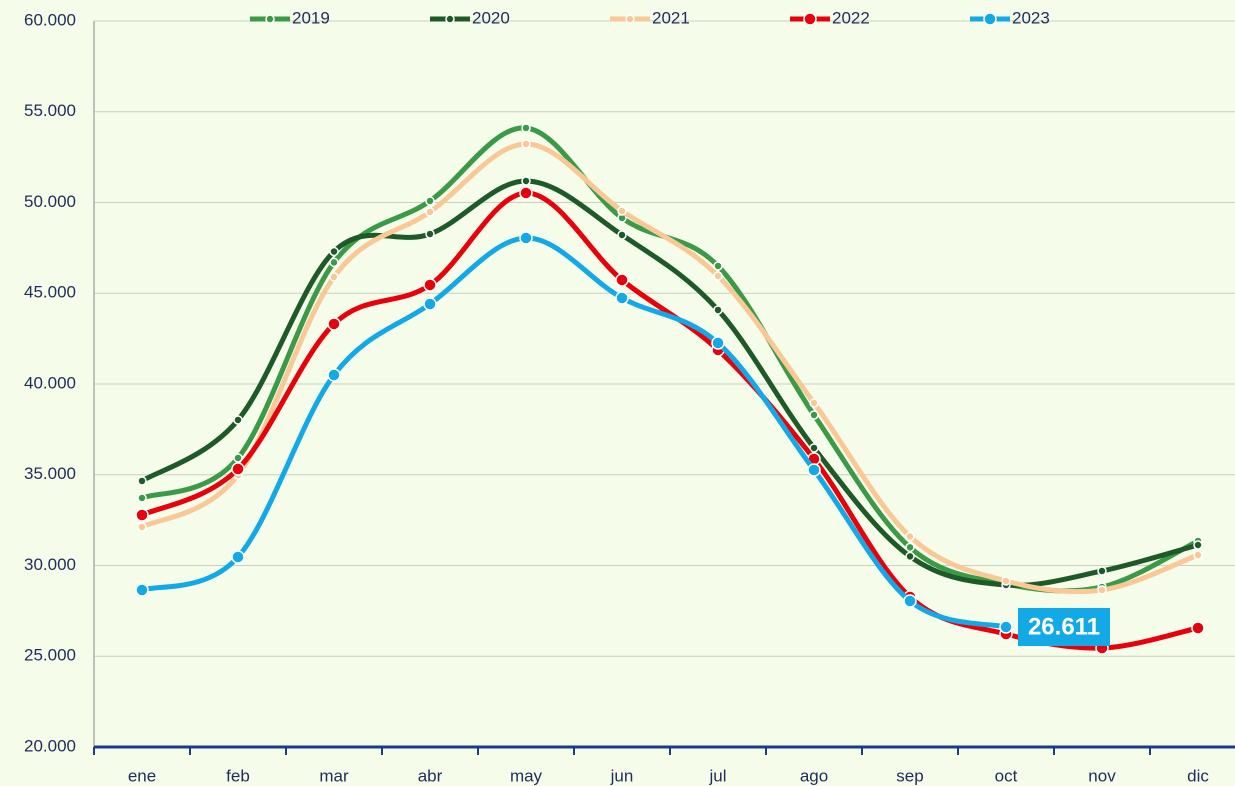 Image resolution: width=1235 pixels, height=786 pixels. I want to click on y-tick-label: 30.000, so click(50, 564).